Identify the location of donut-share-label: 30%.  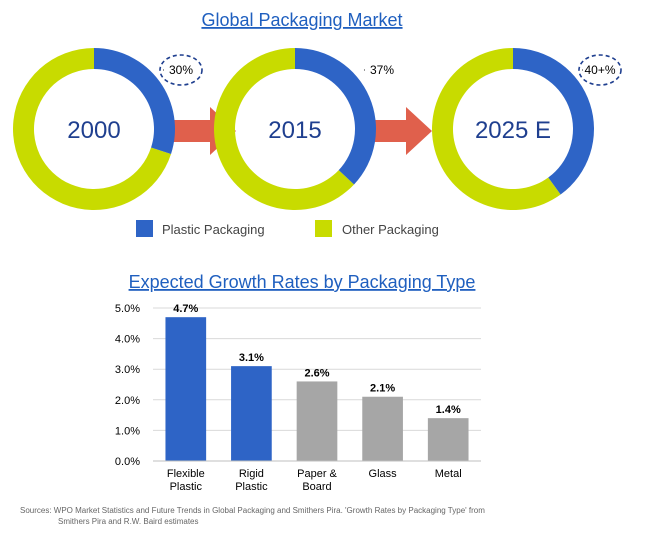
(181, 70).